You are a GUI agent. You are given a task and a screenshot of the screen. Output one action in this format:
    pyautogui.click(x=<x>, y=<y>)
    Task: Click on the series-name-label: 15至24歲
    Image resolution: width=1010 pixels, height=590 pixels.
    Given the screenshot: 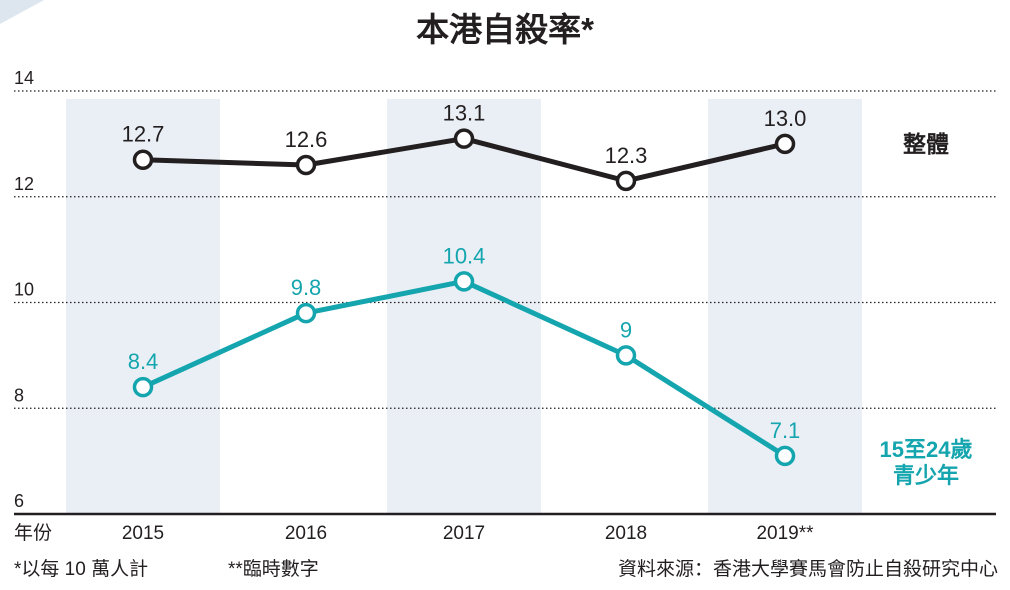 What is the action you would take?
    pyautogui.click(x=926, y=449)
    